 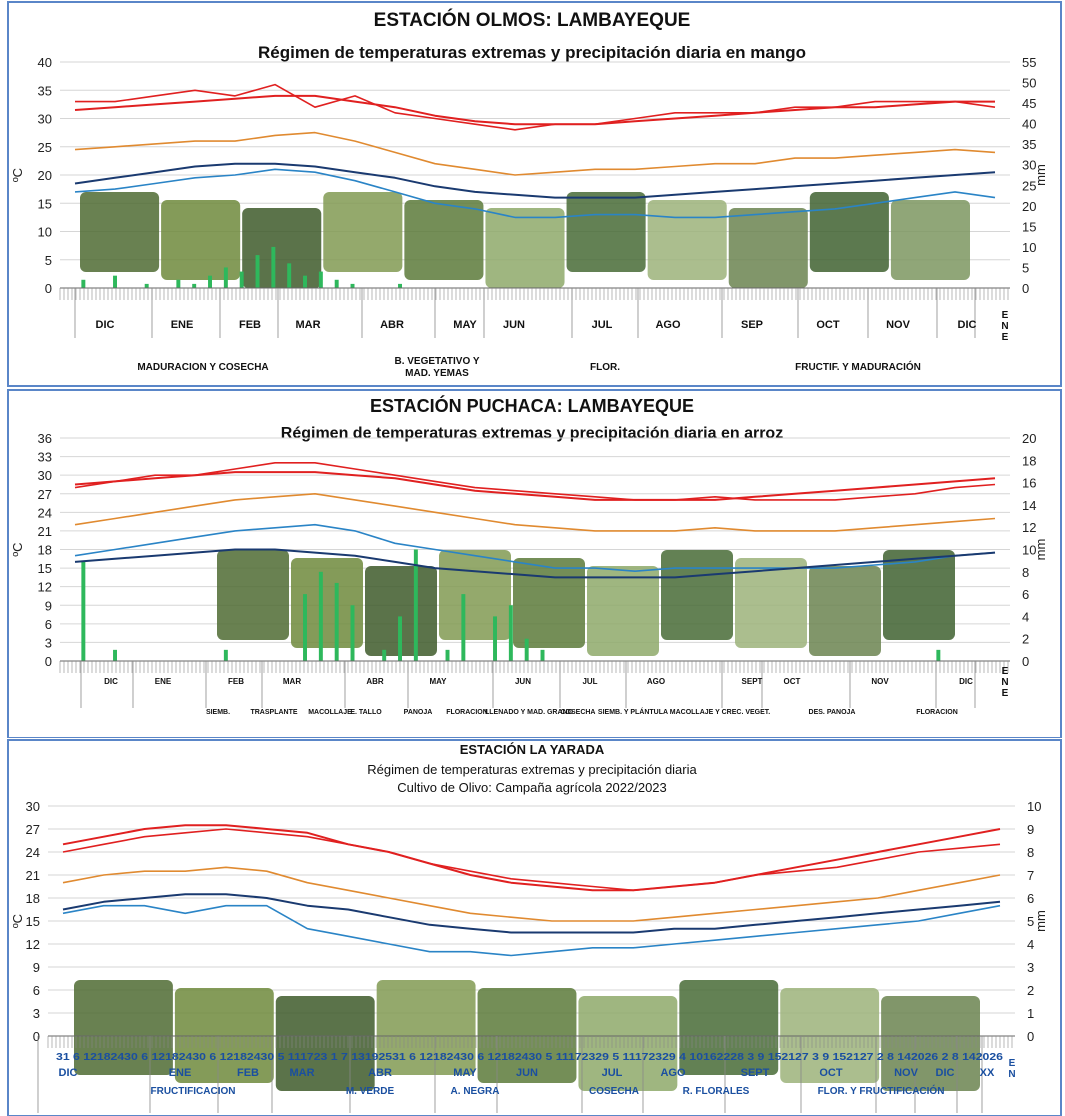 I want to click on puchaca-phase-label: TRASPLANTE, so click(x=273, y=712).